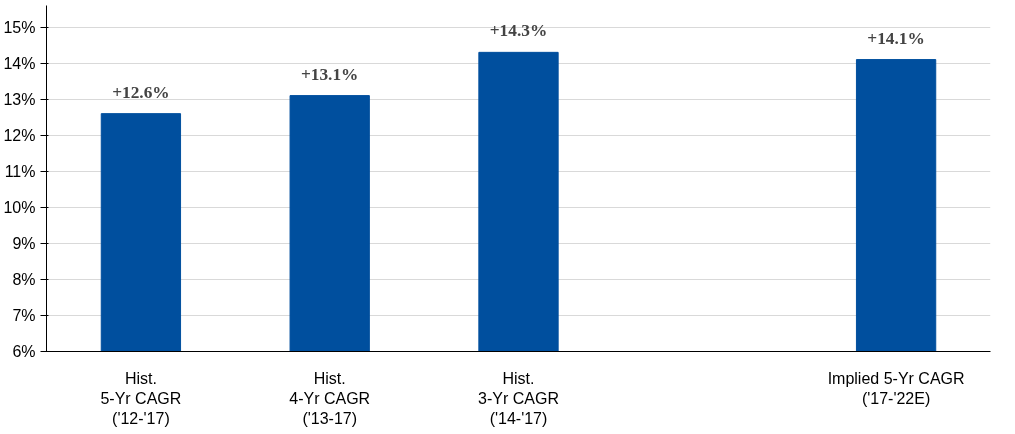  What do you see at coordinates (518, 31) in the screenshot?
I see `data-label: +14.3%` at bounding box center [518, 31].